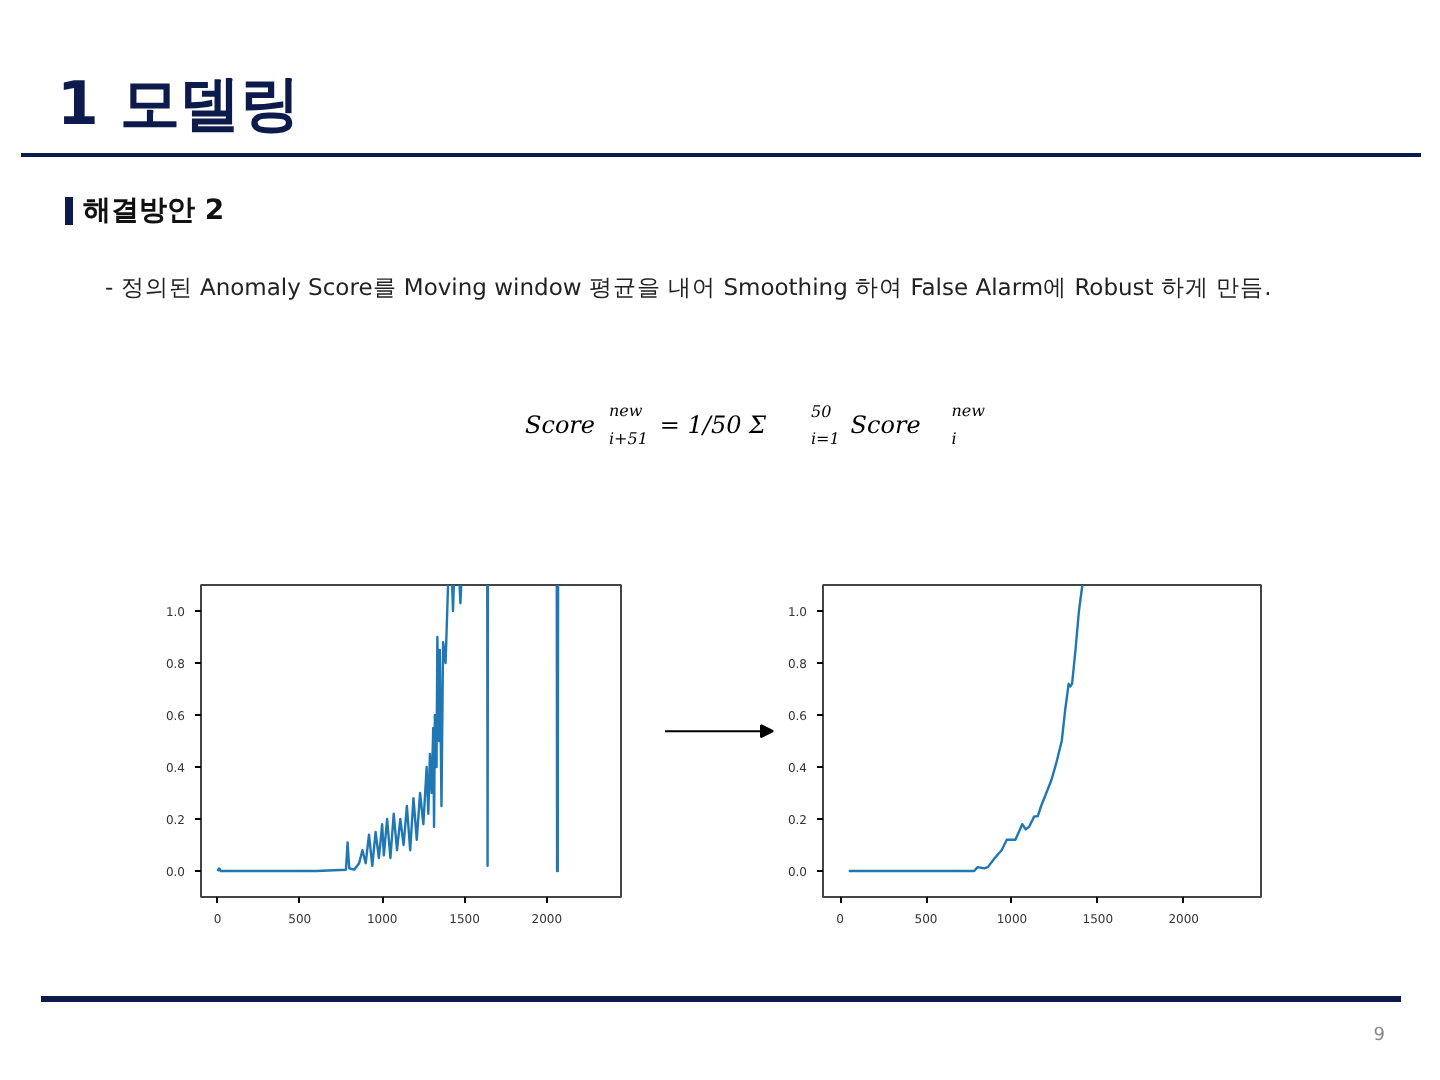 The width and height of the screenshot is (1440, 1080). I want to click on text: 9, so click(1379, 1036).